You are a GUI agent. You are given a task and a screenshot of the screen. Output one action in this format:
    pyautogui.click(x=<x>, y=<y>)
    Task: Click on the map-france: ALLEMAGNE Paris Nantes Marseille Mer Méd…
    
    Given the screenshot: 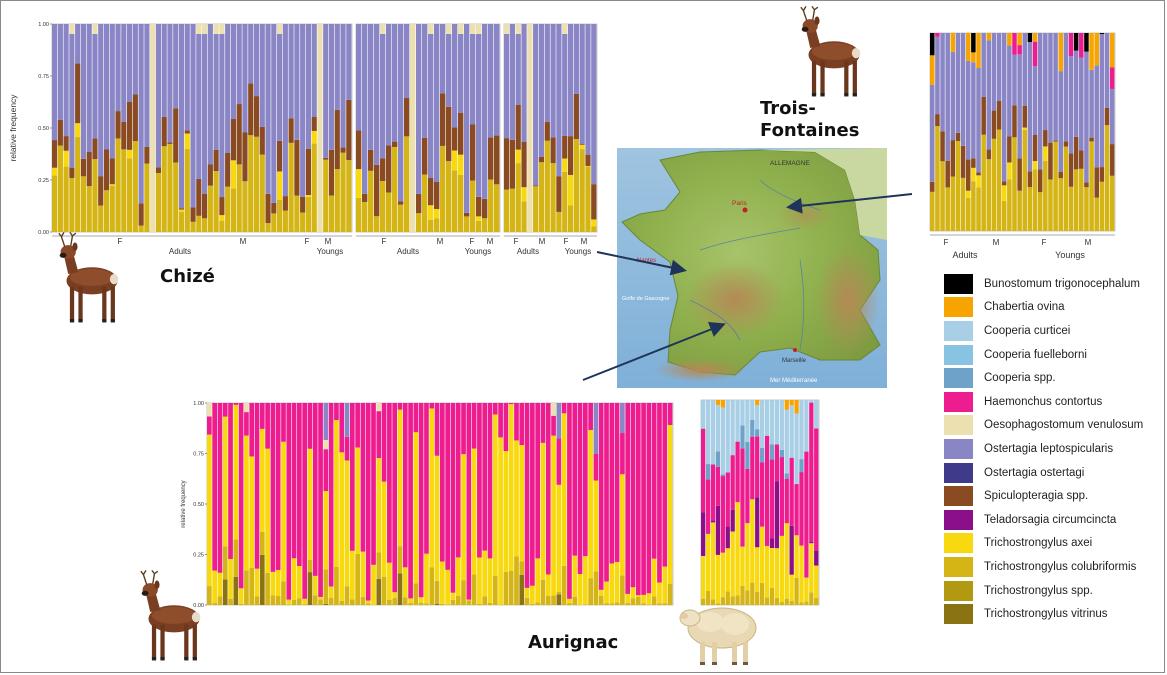 What is the action you would take?
    pyautogui.click(x=752, y=268)
    